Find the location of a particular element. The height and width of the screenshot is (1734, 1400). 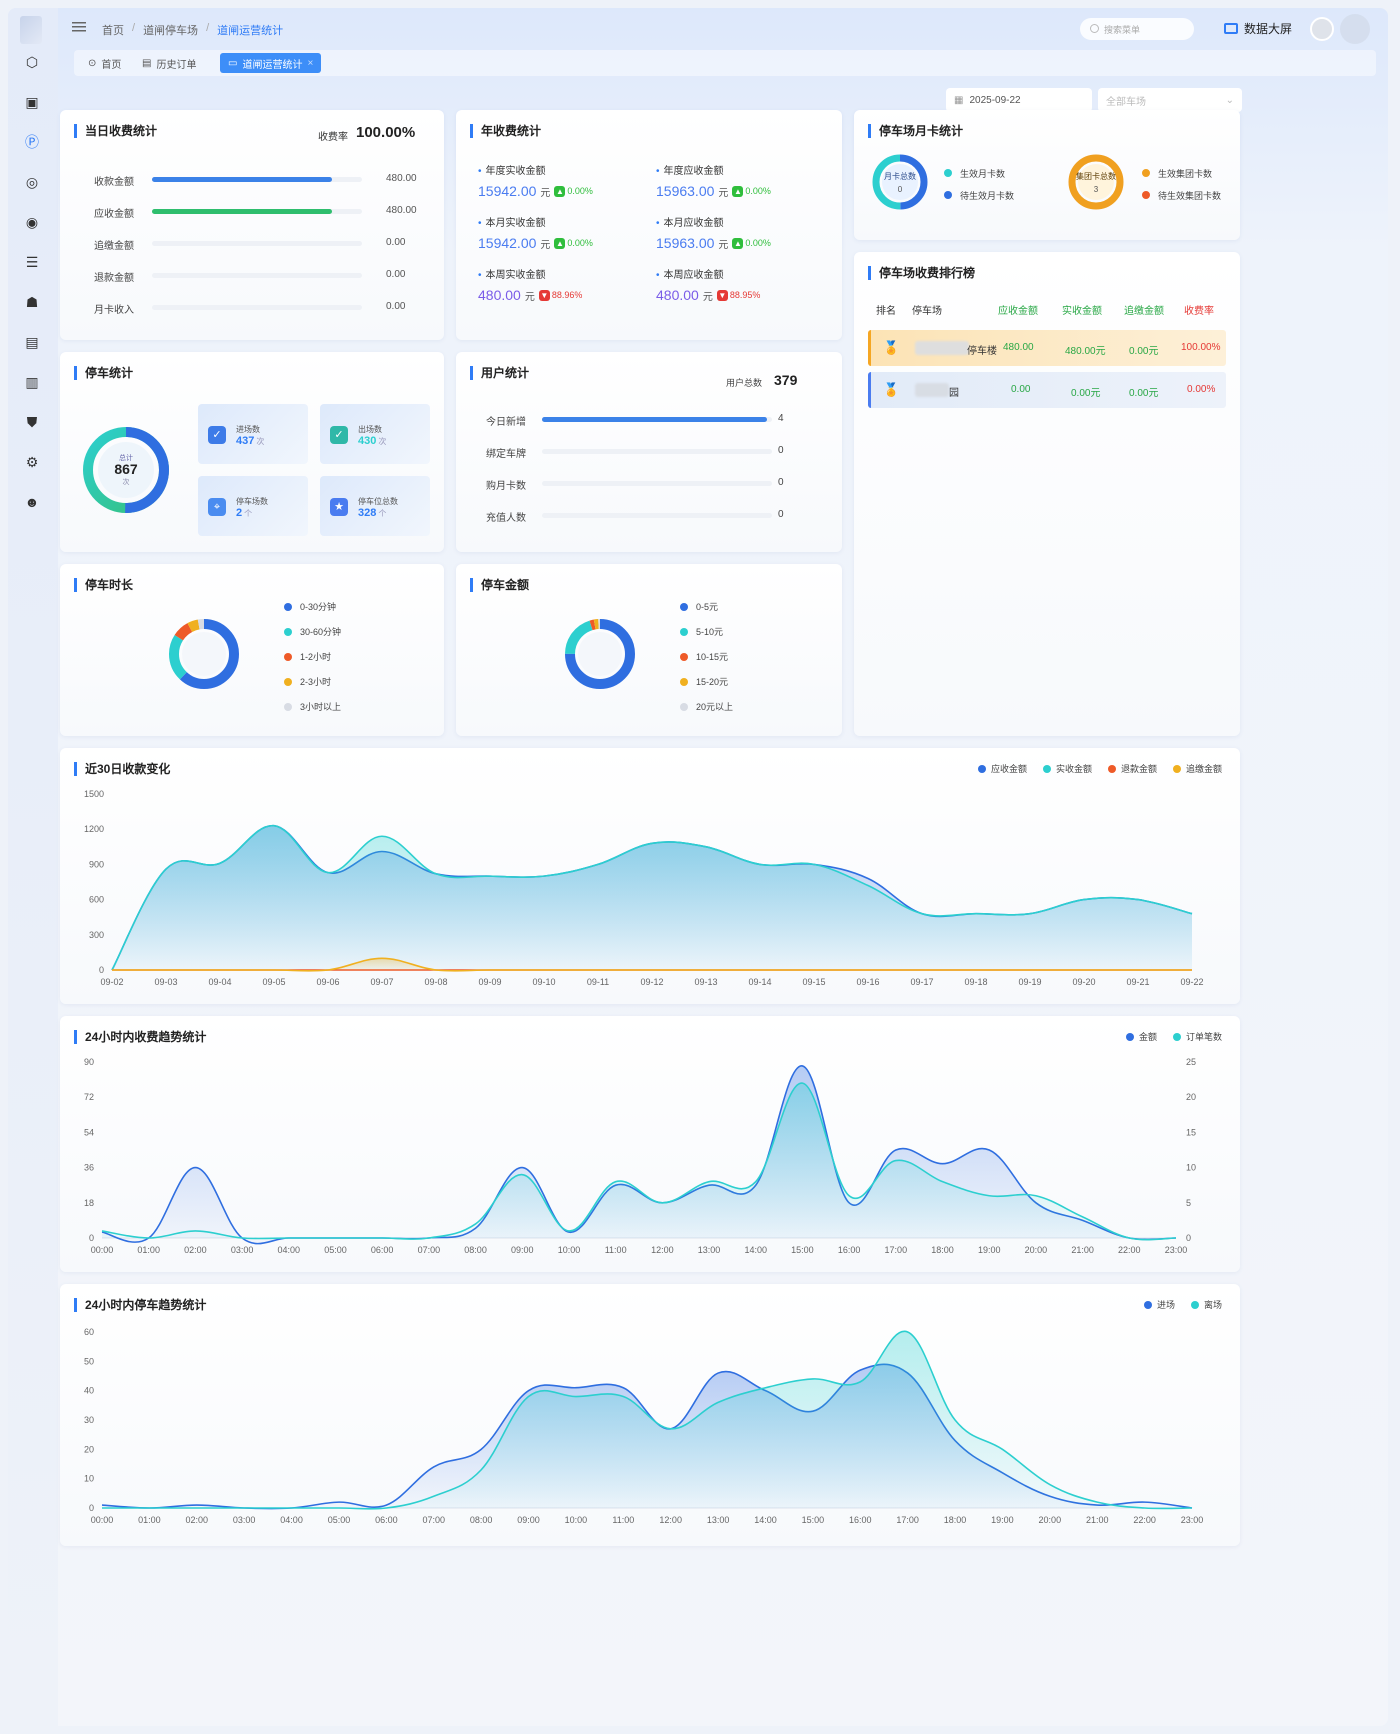

legend-label: 30-60分钟 is located at coordinates (321, 632).